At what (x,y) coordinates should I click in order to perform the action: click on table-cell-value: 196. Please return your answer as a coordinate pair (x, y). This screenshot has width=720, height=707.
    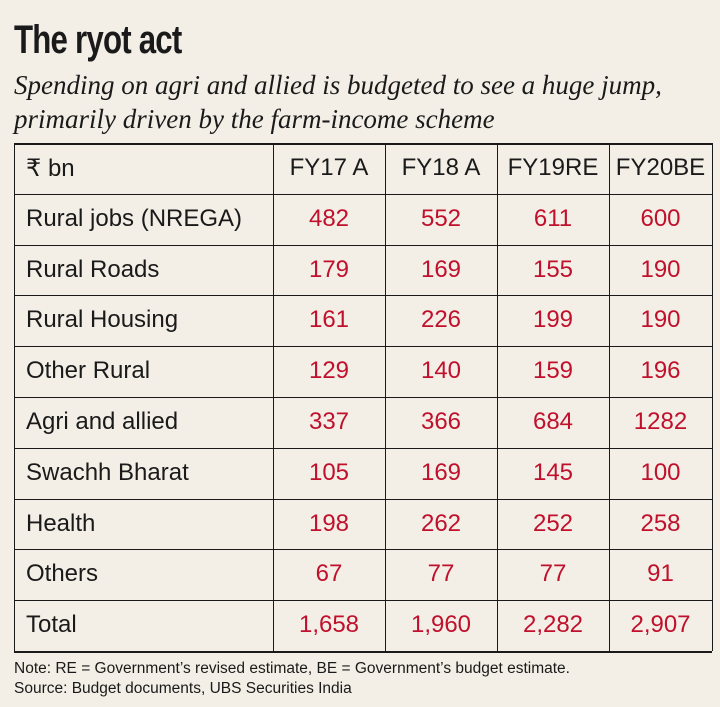
    Looking at the image, I should click on (660, 370).